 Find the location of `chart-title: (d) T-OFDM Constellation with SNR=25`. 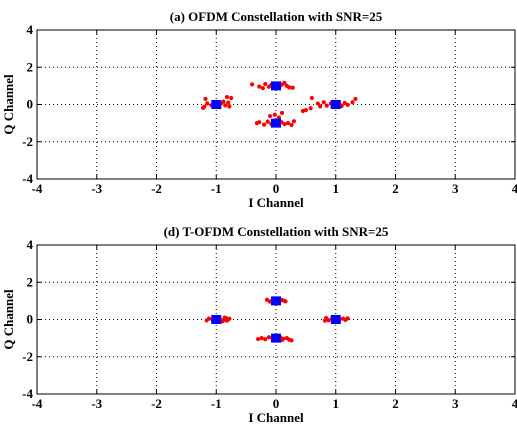

chart-title: (d) T-OFDM Constellation with SNR=25 is located at coordinates (276, 231).